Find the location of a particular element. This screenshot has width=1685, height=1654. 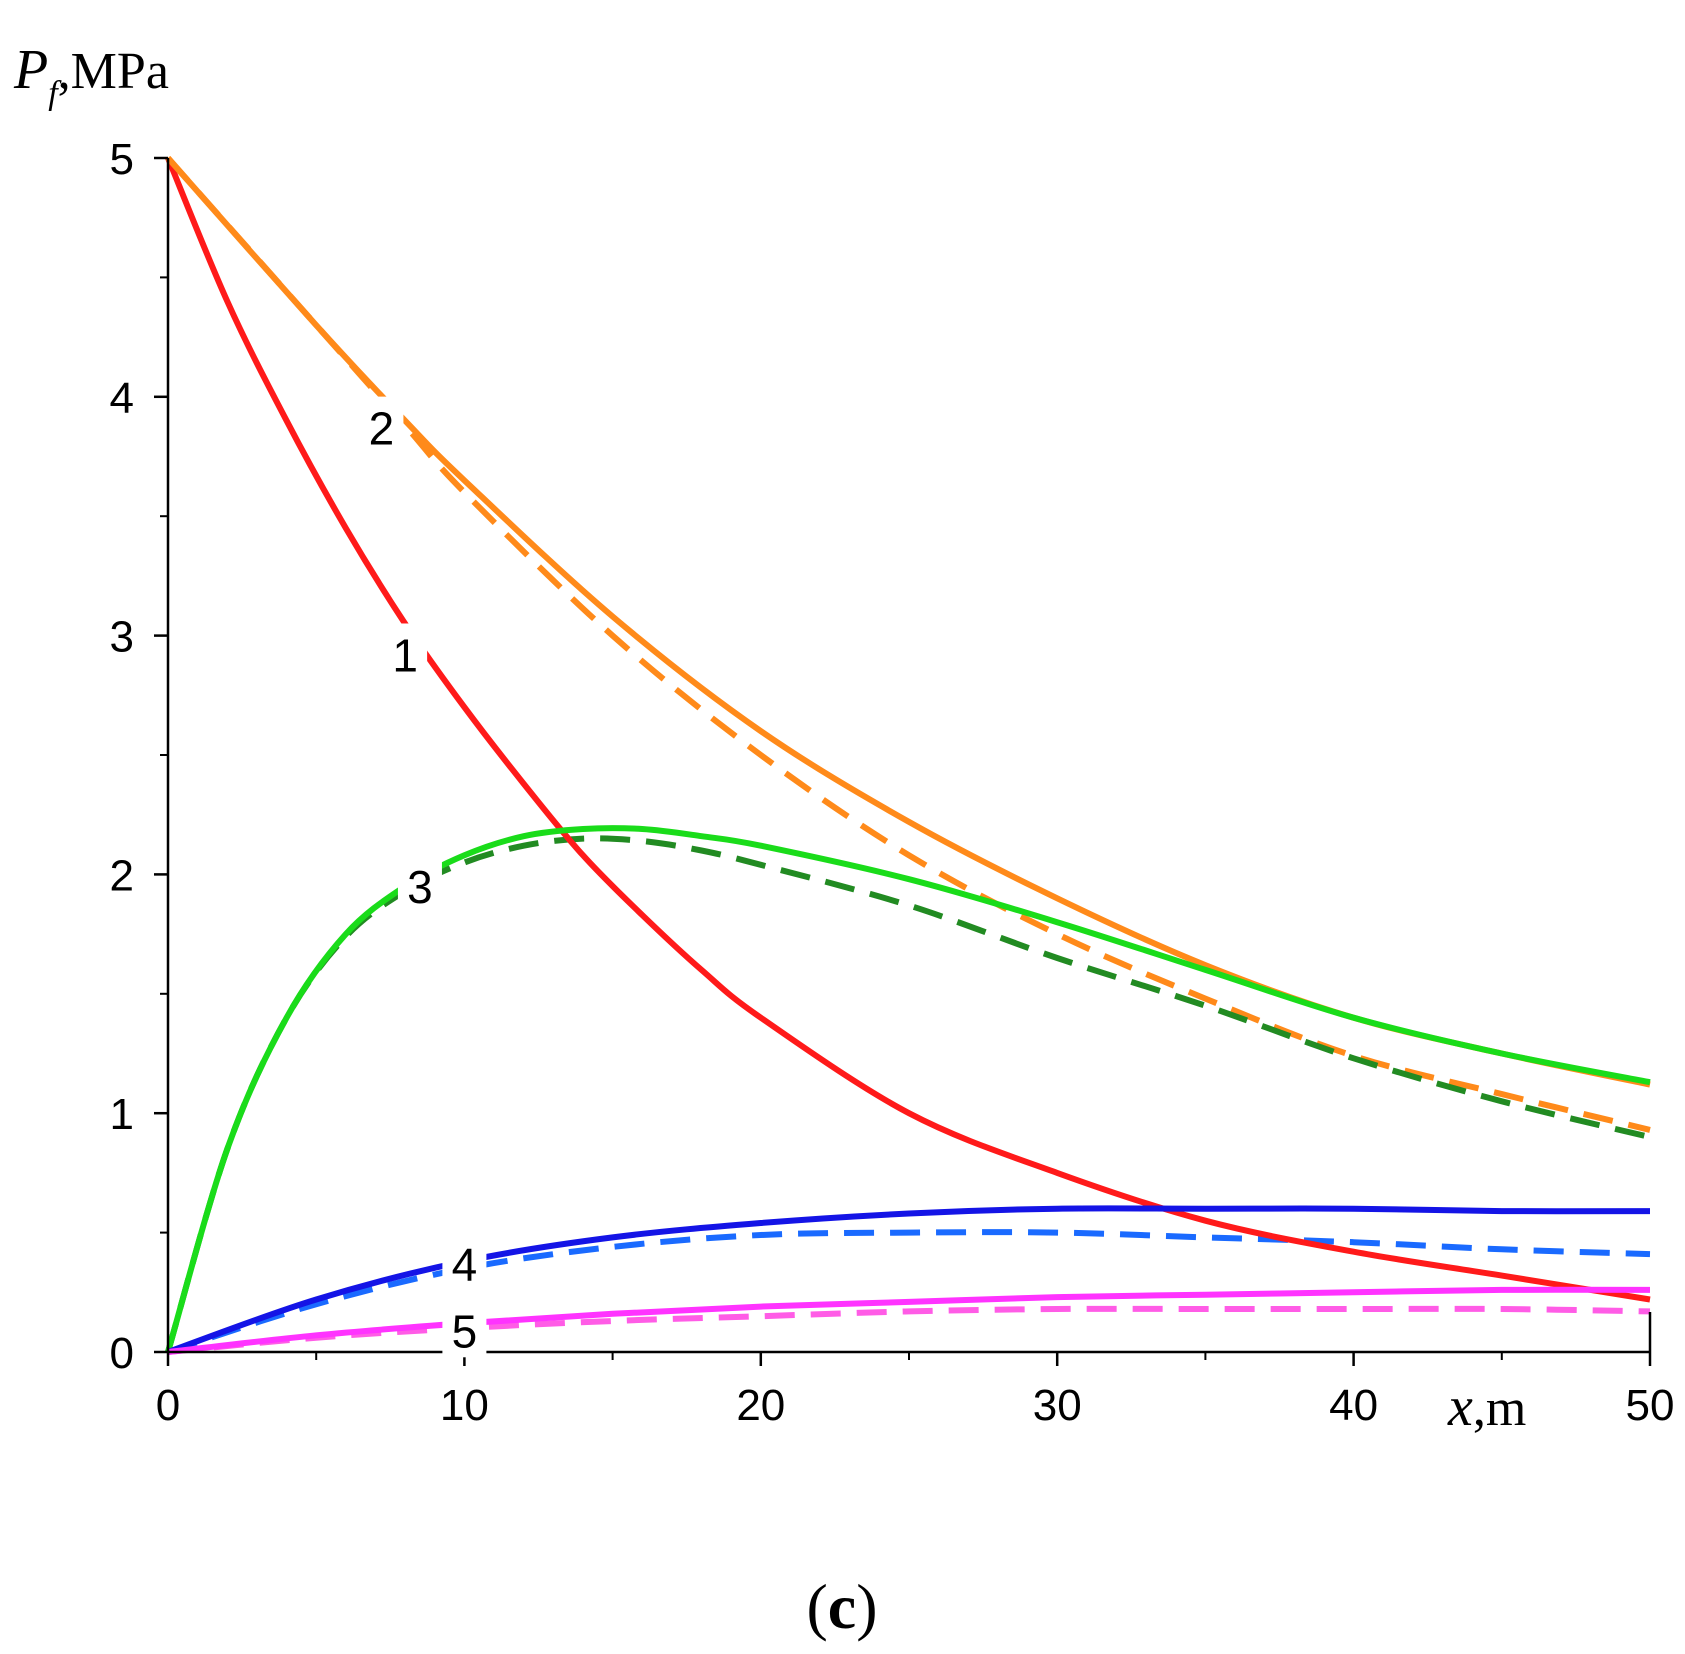

caption-close-paren: ) is located at coordinates (866, 1606).